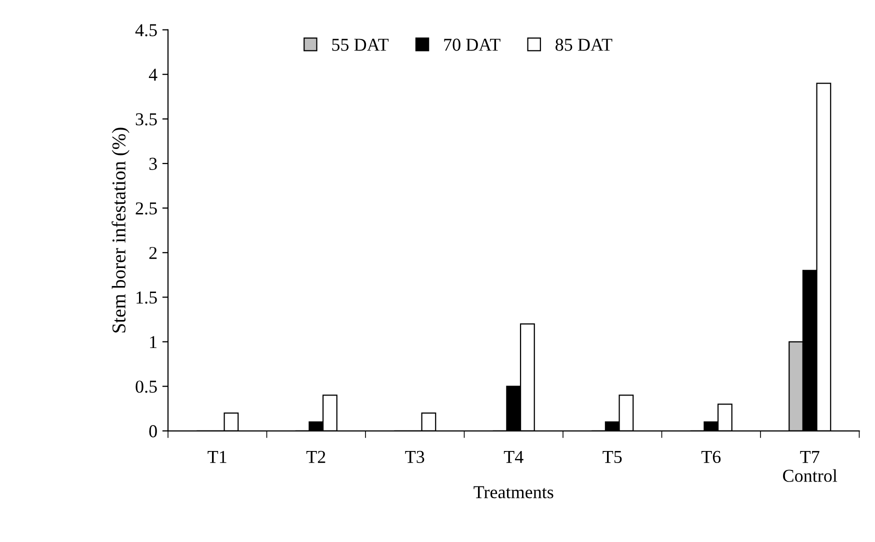 This screenshot has height=542, width=875. Describe the element at coordinates (612, 457) in the screenshot. I see `x-tick-label: T5` at that location.